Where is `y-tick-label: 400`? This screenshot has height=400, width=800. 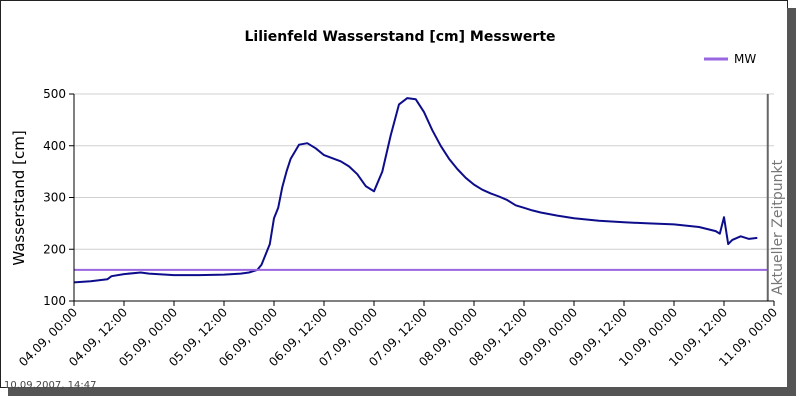 y-tick-label: 400 is located at coordinates (54, 146).